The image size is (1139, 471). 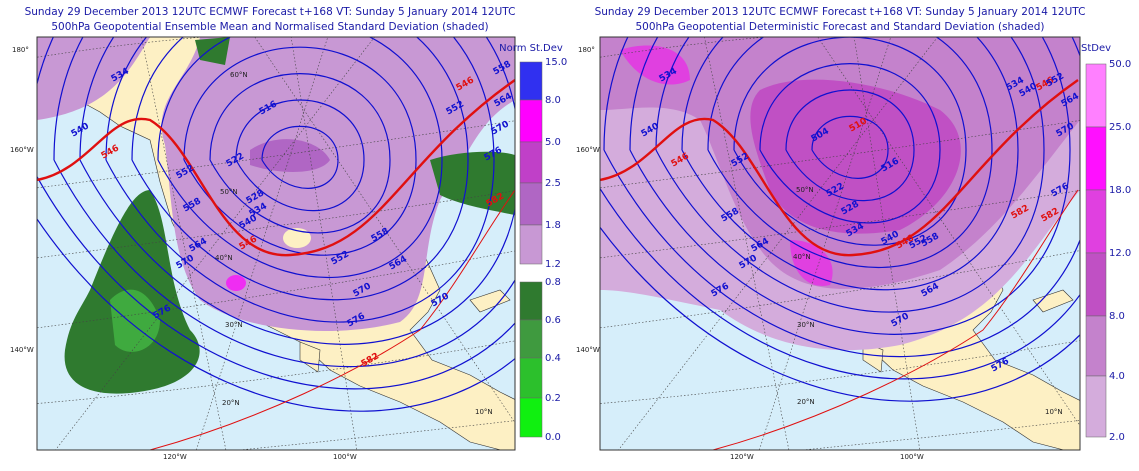 I want to click on latitude-label: 60°N, so click(x=239, y=75).